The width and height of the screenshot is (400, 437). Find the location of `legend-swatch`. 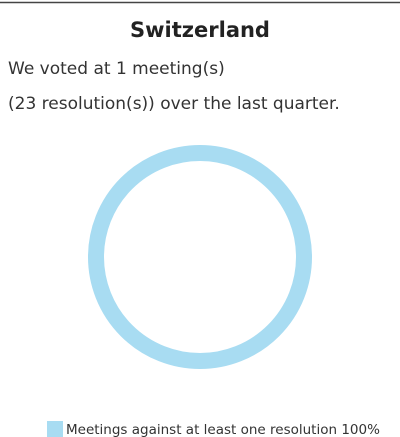

legend-swatch is located at coordinates (55, 429).